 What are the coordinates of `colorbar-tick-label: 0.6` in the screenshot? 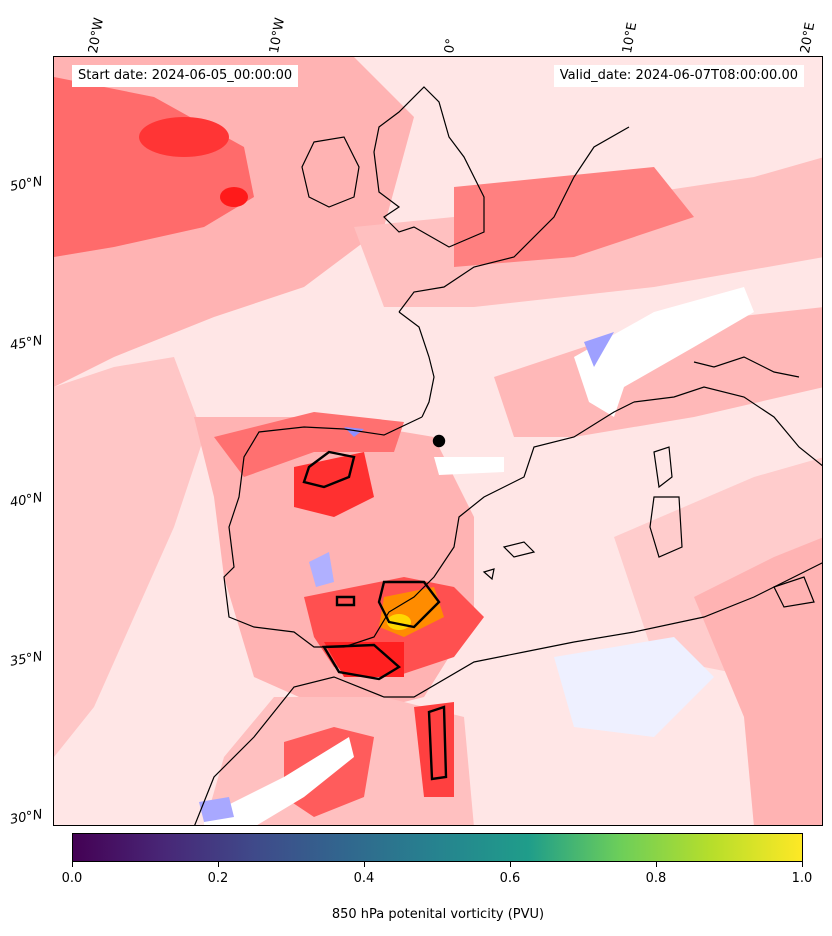 It's located at (510, 878).